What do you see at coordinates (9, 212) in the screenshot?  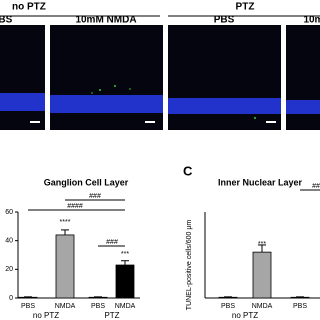 I see `y-tick-label: 60` at bounding box center [9, 212].